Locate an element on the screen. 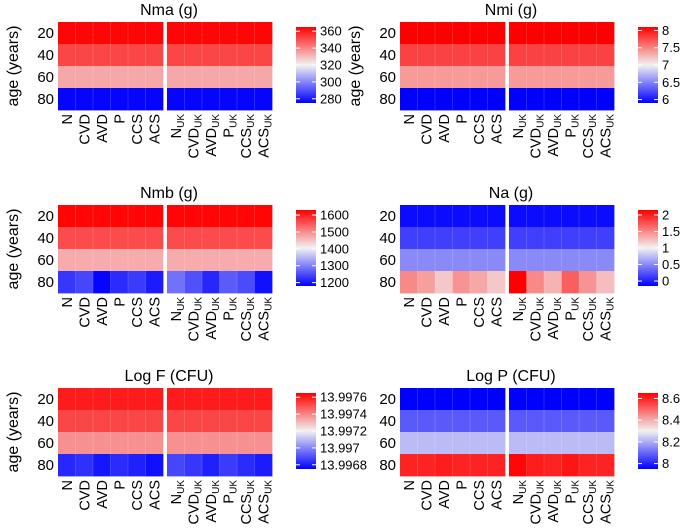 Image resolution: width=685 pixels, height=530 pixels. x-tick-label: CCS is located at coordinates (480, 495).